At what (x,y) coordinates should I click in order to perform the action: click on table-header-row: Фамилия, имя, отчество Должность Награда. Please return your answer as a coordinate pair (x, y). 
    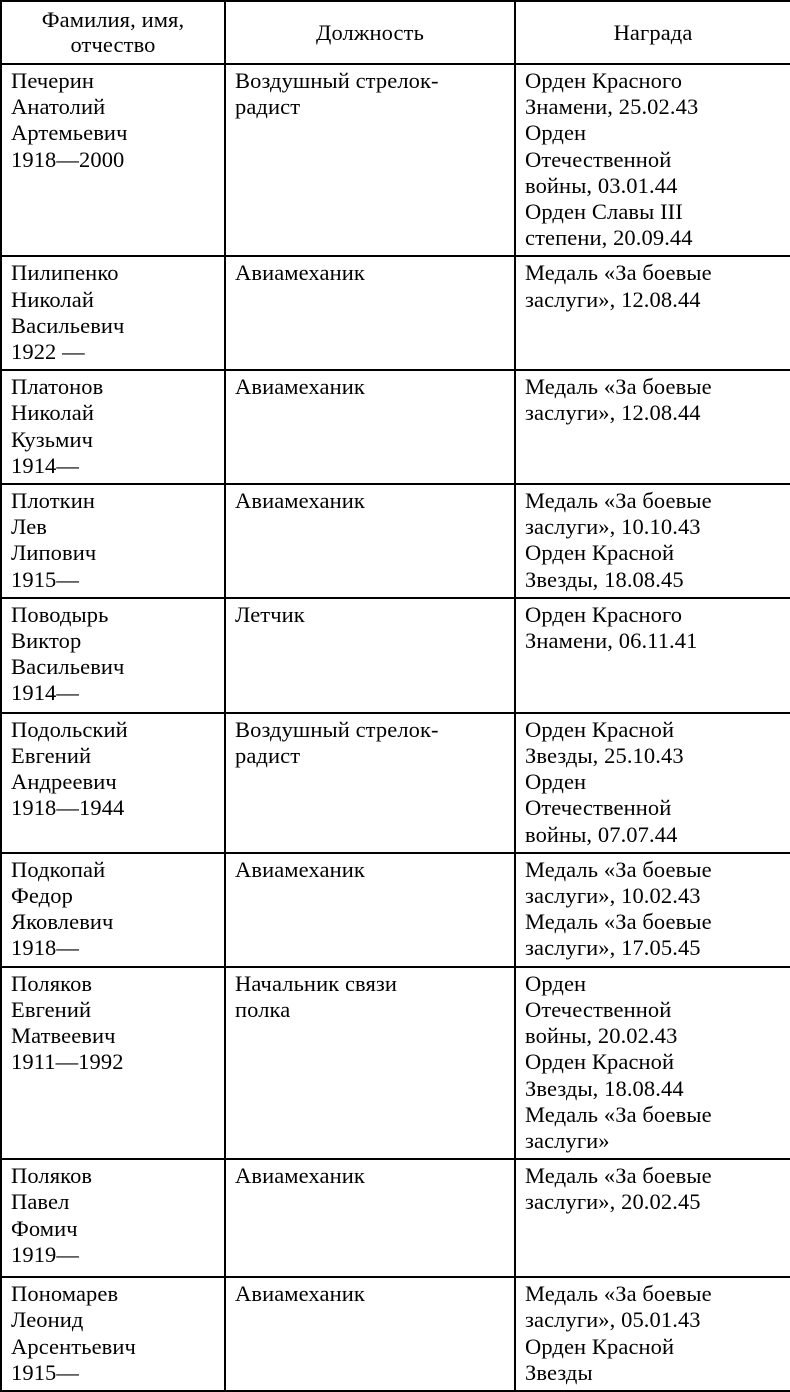
    Looking at the image, I should click on (395, 32).